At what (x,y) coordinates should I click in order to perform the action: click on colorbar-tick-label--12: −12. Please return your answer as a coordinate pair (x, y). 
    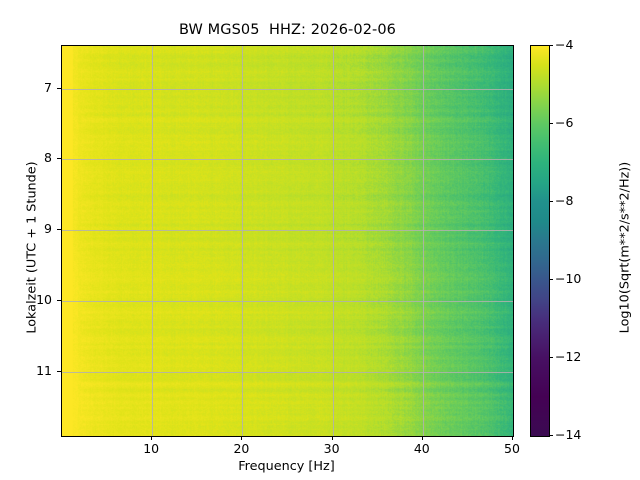
    Looking at the image, I should click on (568, 356).